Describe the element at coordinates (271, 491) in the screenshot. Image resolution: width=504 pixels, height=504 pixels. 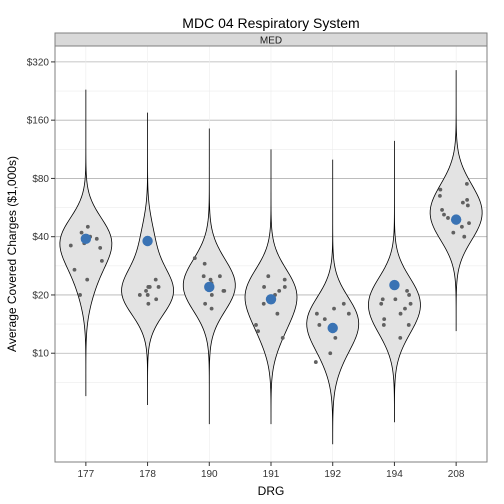
I see `x-axis-title: DRG` at that location.